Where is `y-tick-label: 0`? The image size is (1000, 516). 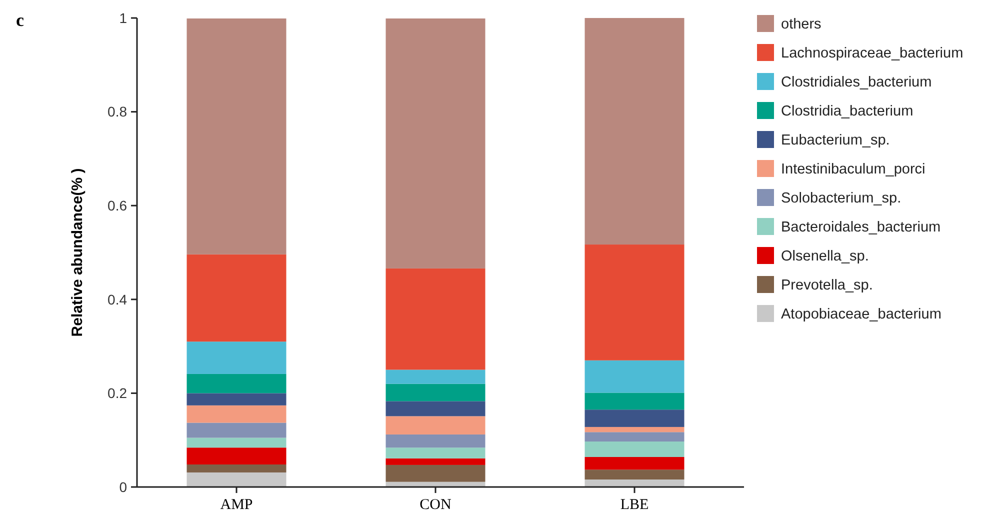 y-tick-label: 0 is located at coordinates (123, 486).